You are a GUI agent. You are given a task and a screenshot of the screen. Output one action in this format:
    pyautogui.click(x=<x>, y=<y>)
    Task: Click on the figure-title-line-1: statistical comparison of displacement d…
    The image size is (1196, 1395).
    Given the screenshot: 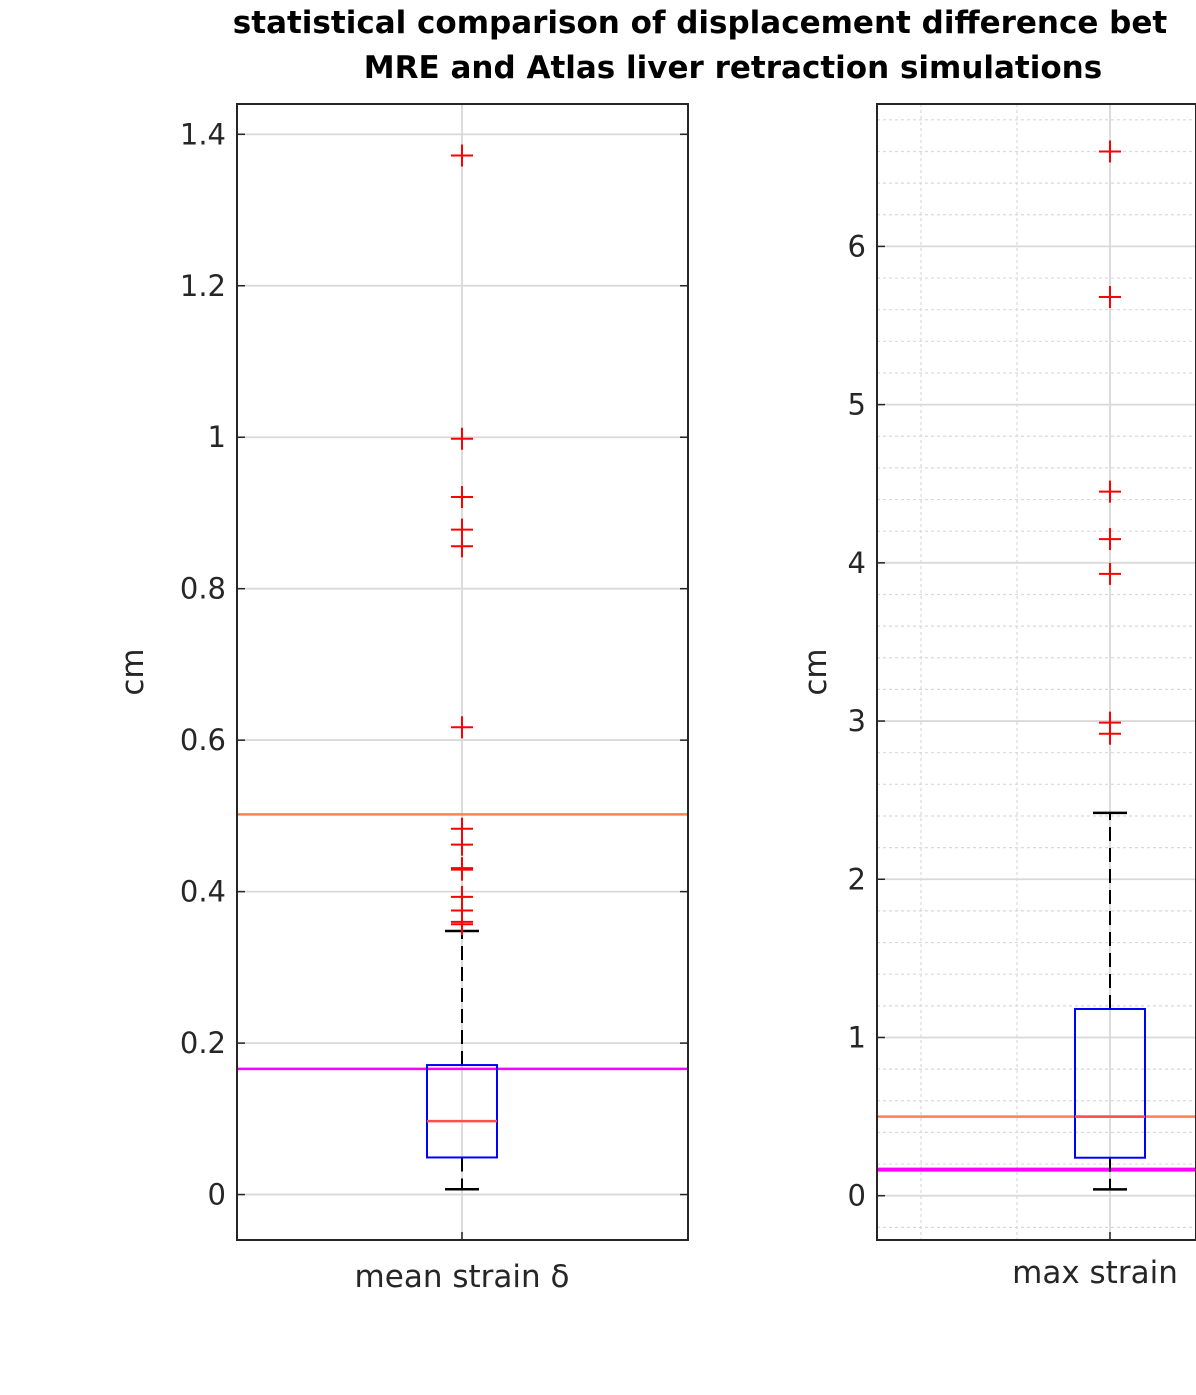 What is the action you would take?
    pyautogui.click(x=700, y=23)
    